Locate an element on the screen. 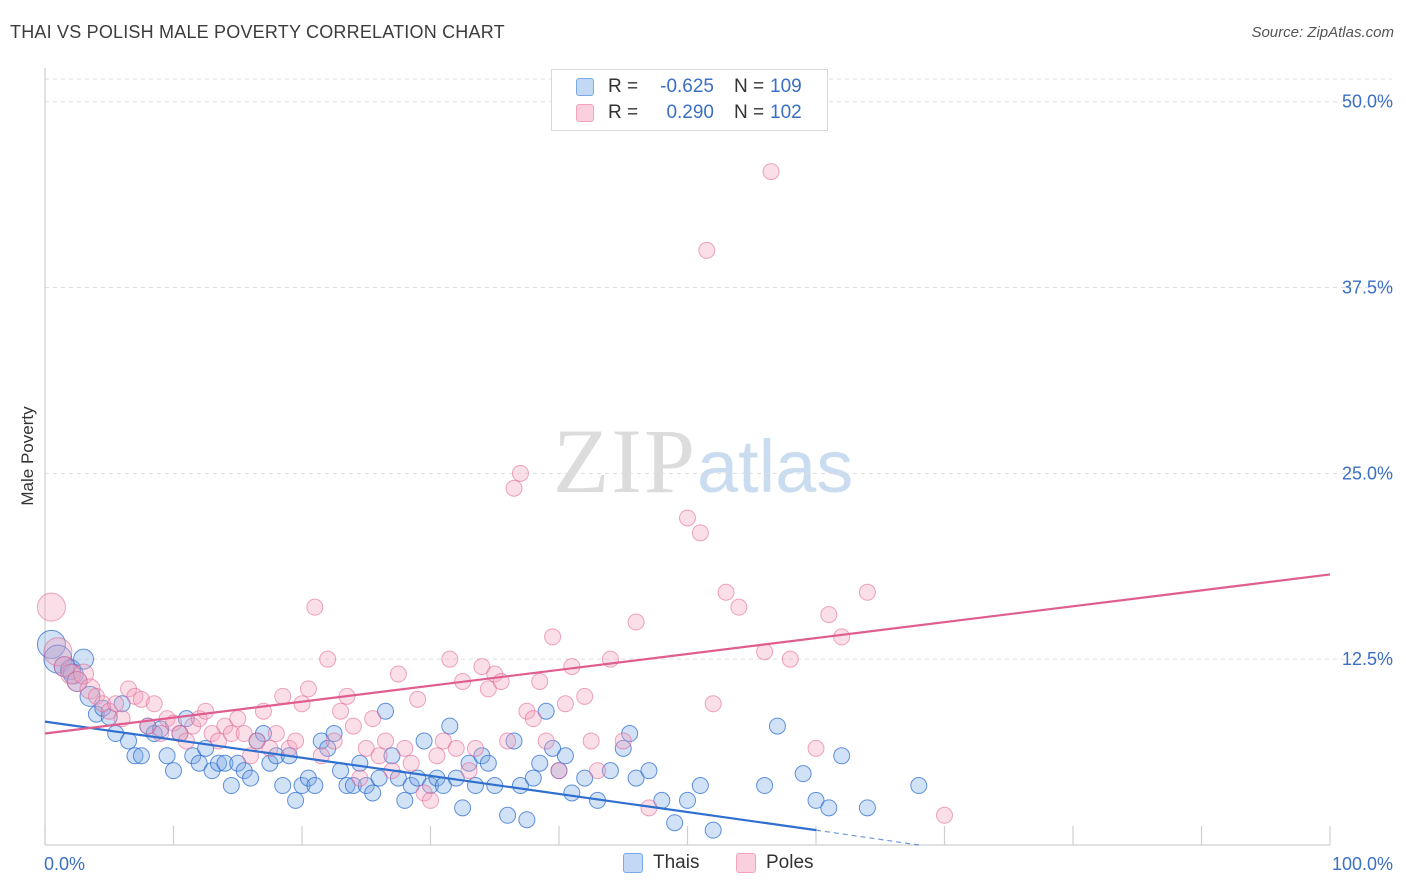  r-value: -0.625 is located at coordinates (687, 86).